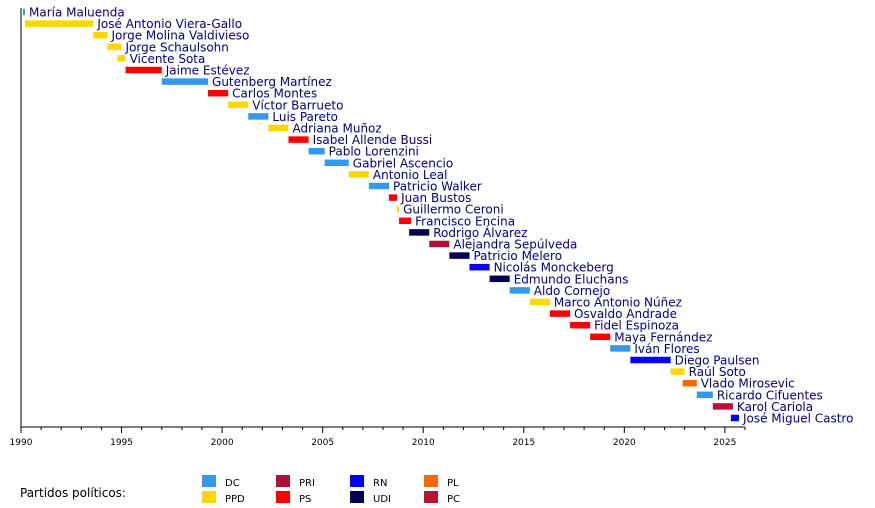 The width and height of the screenshot is (875, 508). What do you see at coordinates (453, 499) in the screenshot?
I see `legend-label: PC` at bounding box center [453, 499].